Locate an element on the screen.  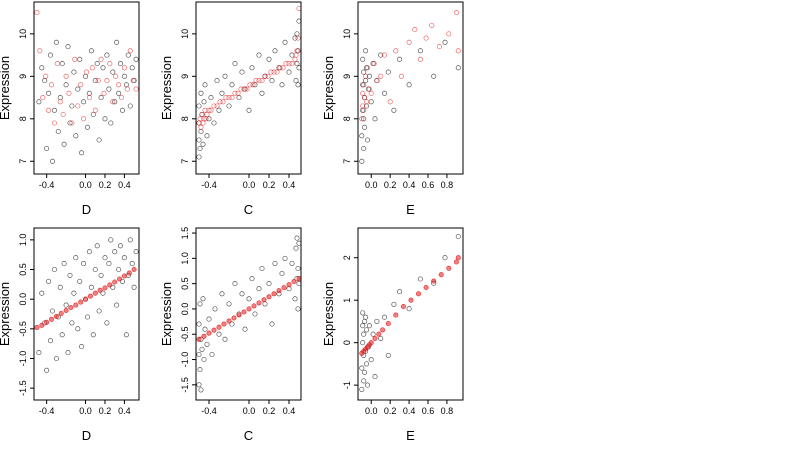
x-axis-label: E is located at coordinates (410, 435).